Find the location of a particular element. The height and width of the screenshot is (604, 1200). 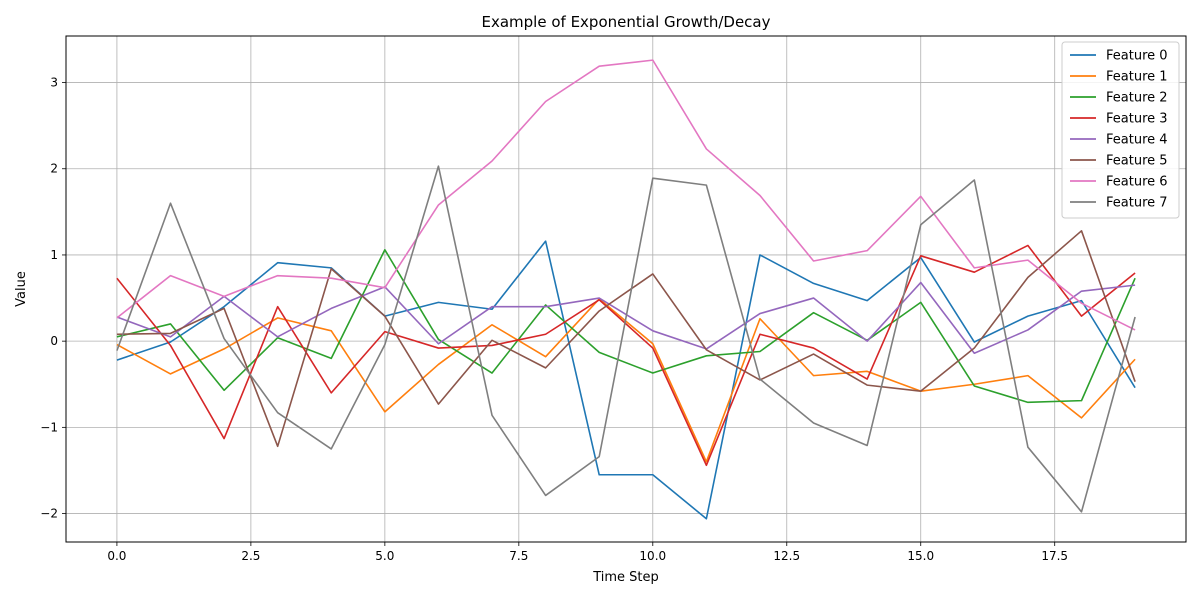

x-tick-label: 0.0 is located at coordinates (116, 556).